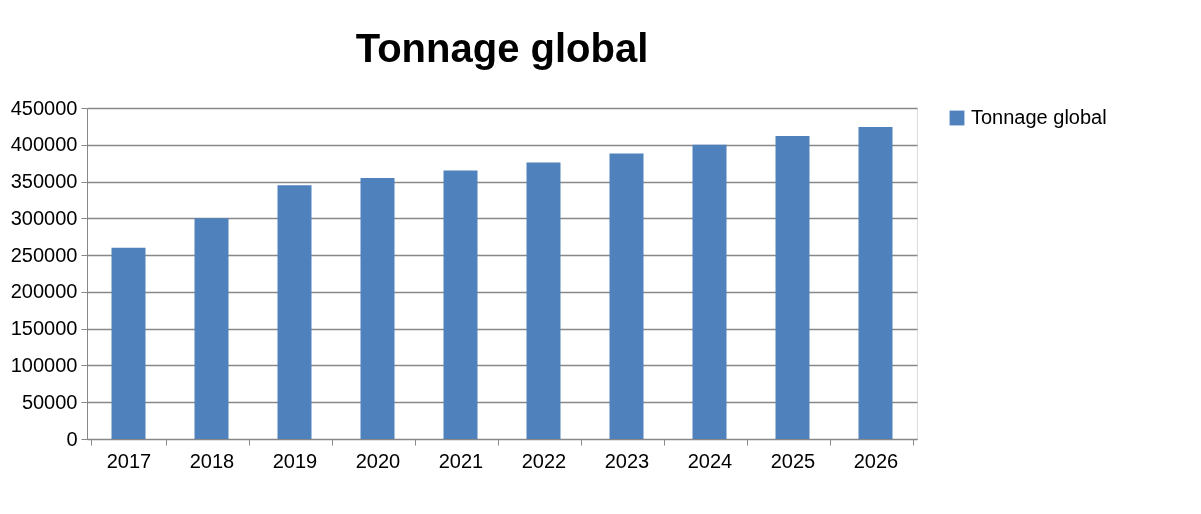 Image resolution: width=1201 pixels, height=514 pixels. Describe the element at coordinates (44, 291) in the screenshot. I see `y-tick-label: 200000` at that location.